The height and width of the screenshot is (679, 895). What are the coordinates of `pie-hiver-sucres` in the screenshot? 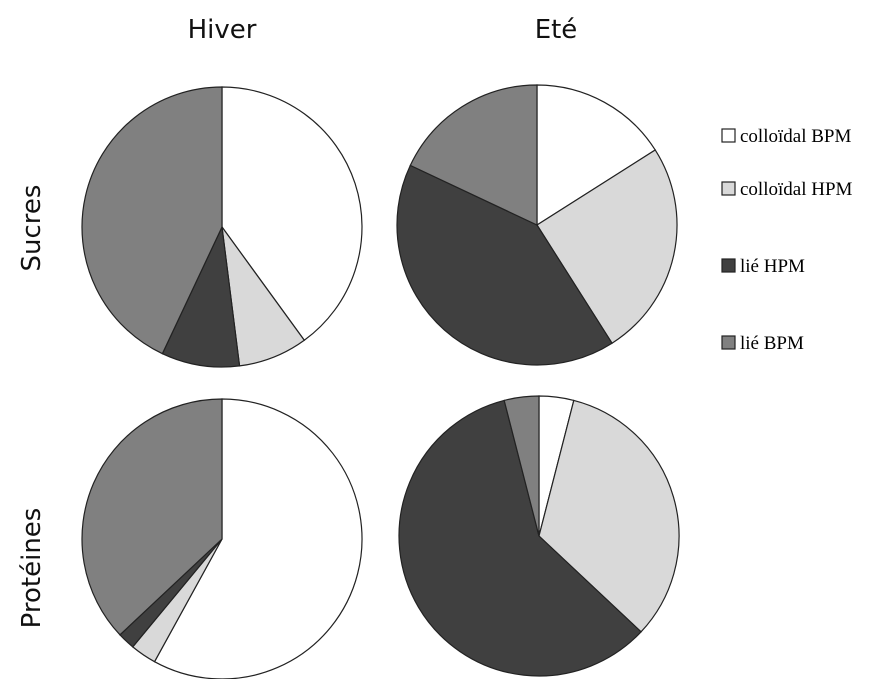 It's located at (222, 227).